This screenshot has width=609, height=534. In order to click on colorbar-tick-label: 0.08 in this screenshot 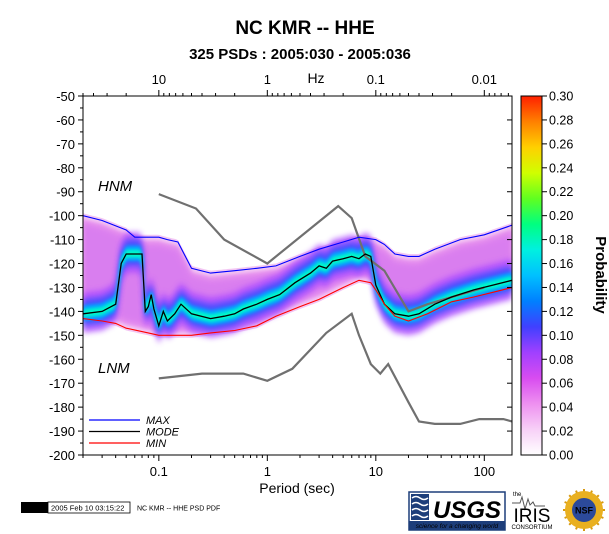, I will do `click(561, 360)`.